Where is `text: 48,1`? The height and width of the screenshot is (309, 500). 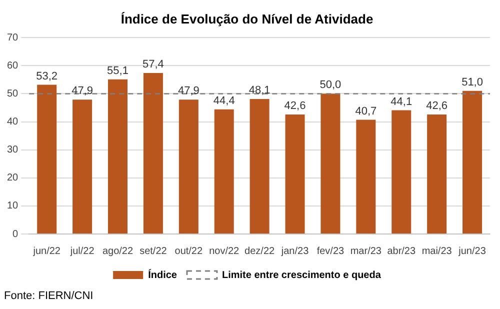 text: 48,1 is located at coordinates (259, 90).